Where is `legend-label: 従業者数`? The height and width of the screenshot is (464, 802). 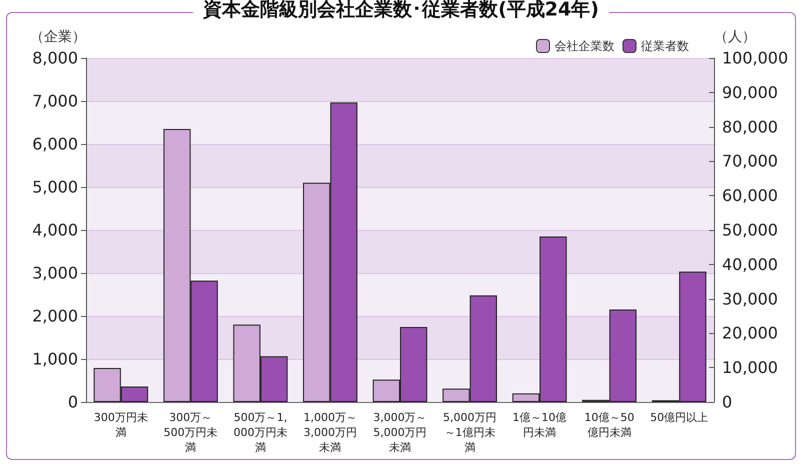
legend-label: 従業者数 is located at coordinates (665, 46).